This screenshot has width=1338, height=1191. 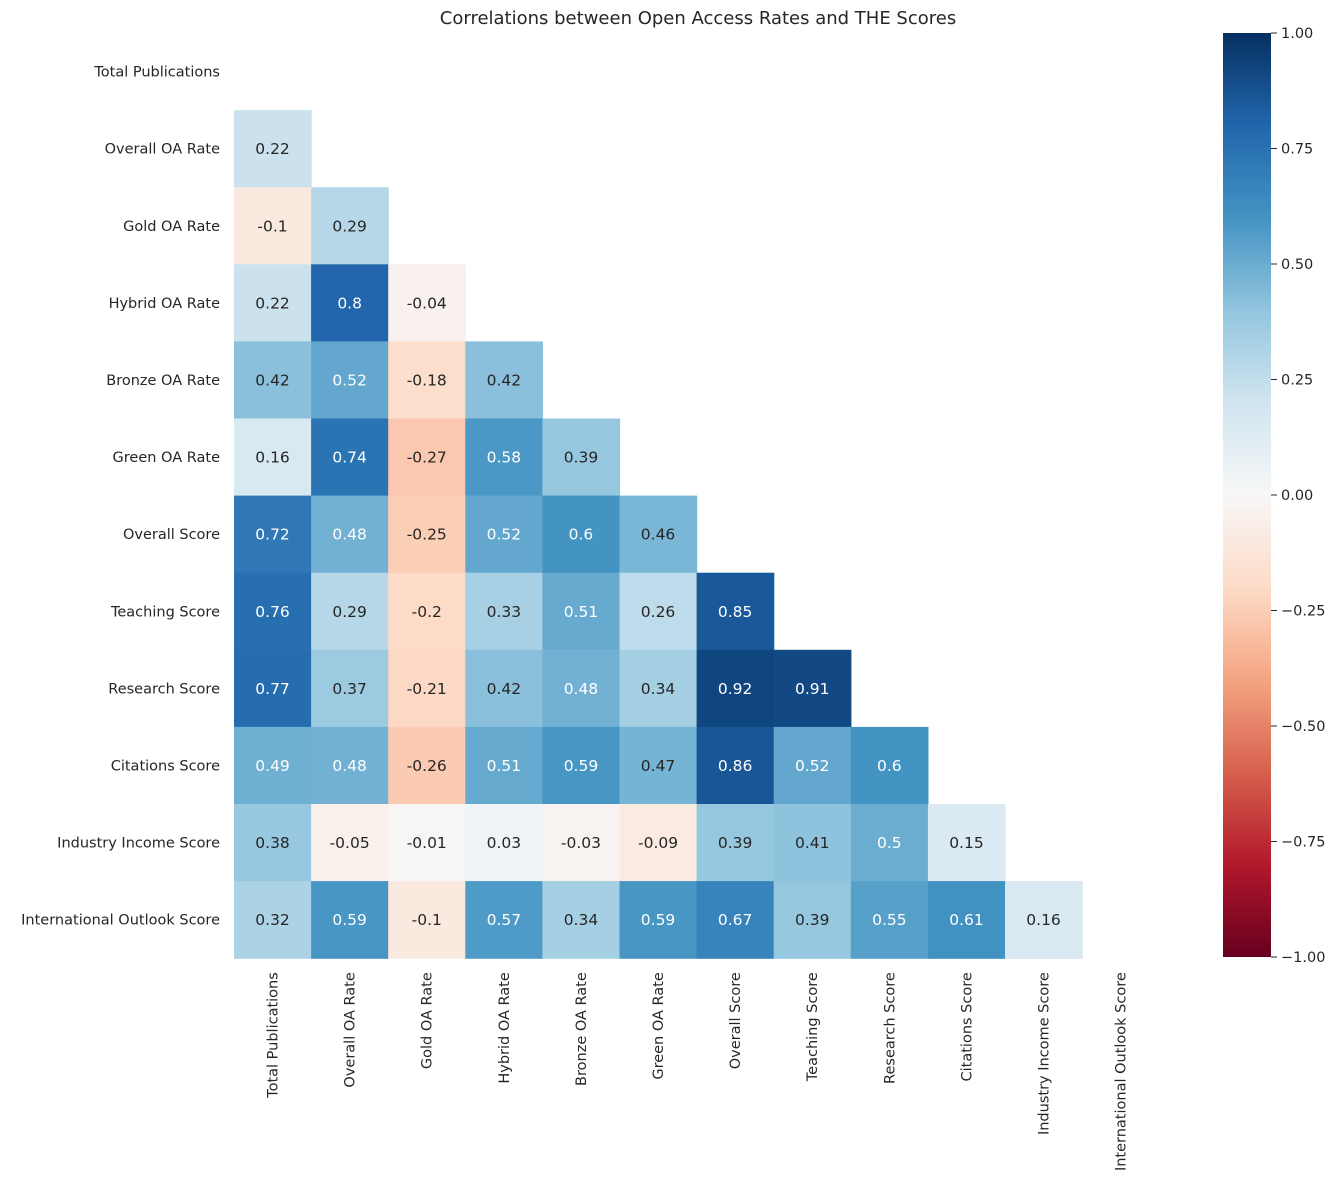 What do you see at coordinates (428, 1020) in the screenshot?
I see `column-tick-label: Gold OA Rate` at bounding box center [428, 1020].